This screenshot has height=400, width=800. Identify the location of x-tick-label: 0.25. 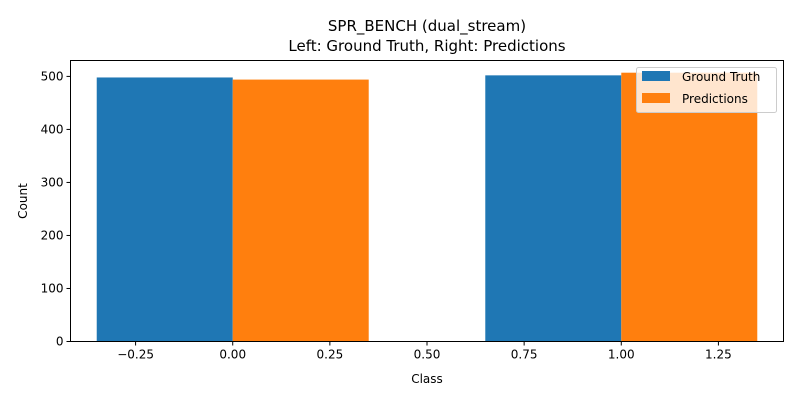
(330, 355).